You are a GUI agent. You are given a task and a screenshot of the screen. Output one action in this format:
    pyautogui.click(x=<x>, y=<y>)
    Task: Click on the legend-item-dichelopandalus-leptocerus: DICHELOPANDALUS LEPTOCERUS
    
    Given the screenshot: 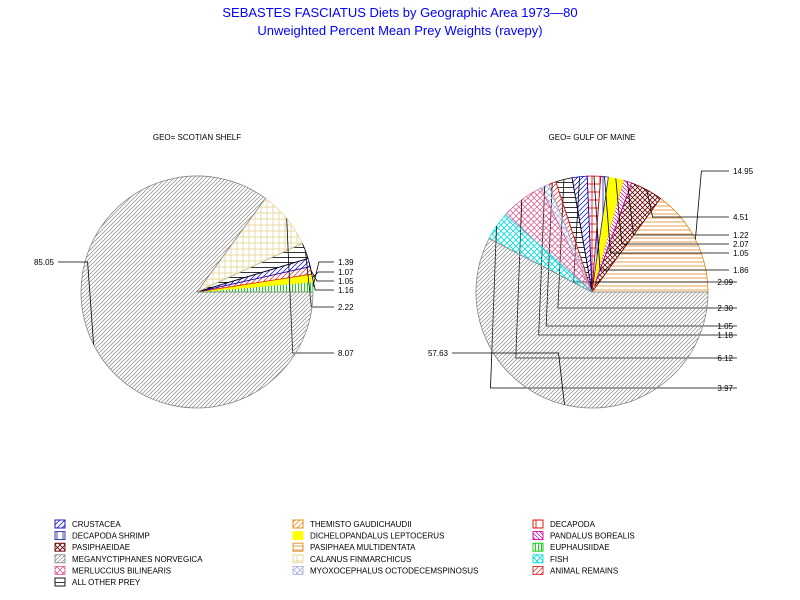 What is the action you would take?
    pyautogui.click(x=368, y=536)
    